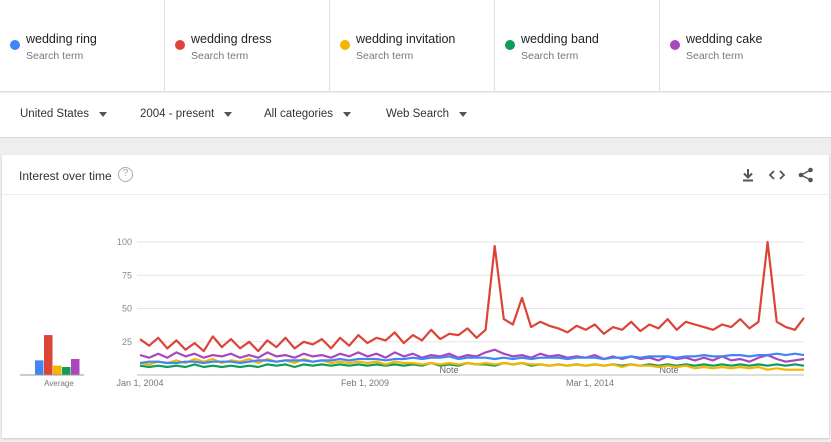  What do you see at coordinates (127, 309) in the screenshot?
I see `y-tick-label: 50` at bounding box center [127, 309].